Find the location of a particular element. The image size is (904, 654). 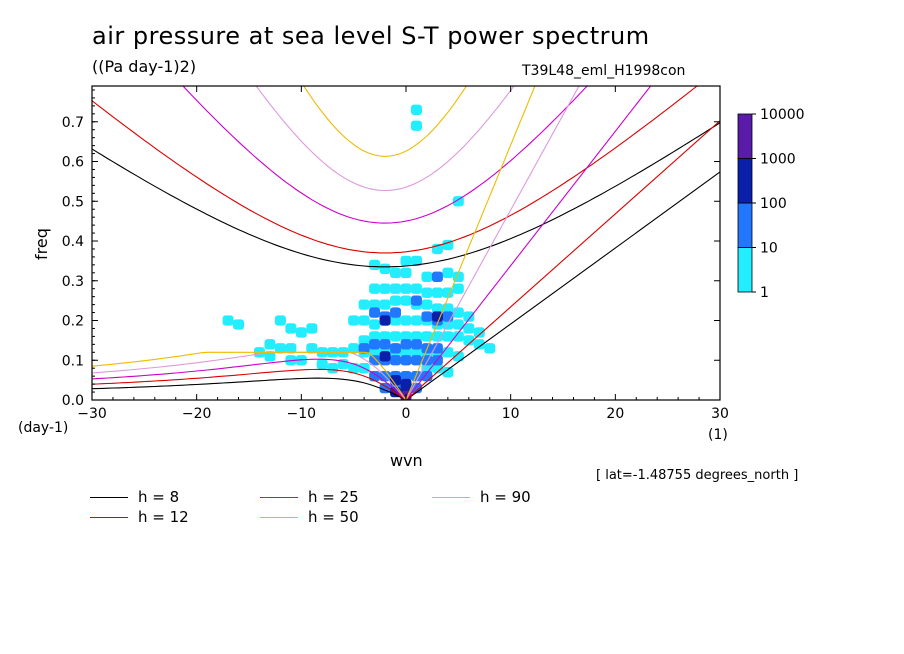

kelvin-line-h12 is located at coordinates (562, 260).